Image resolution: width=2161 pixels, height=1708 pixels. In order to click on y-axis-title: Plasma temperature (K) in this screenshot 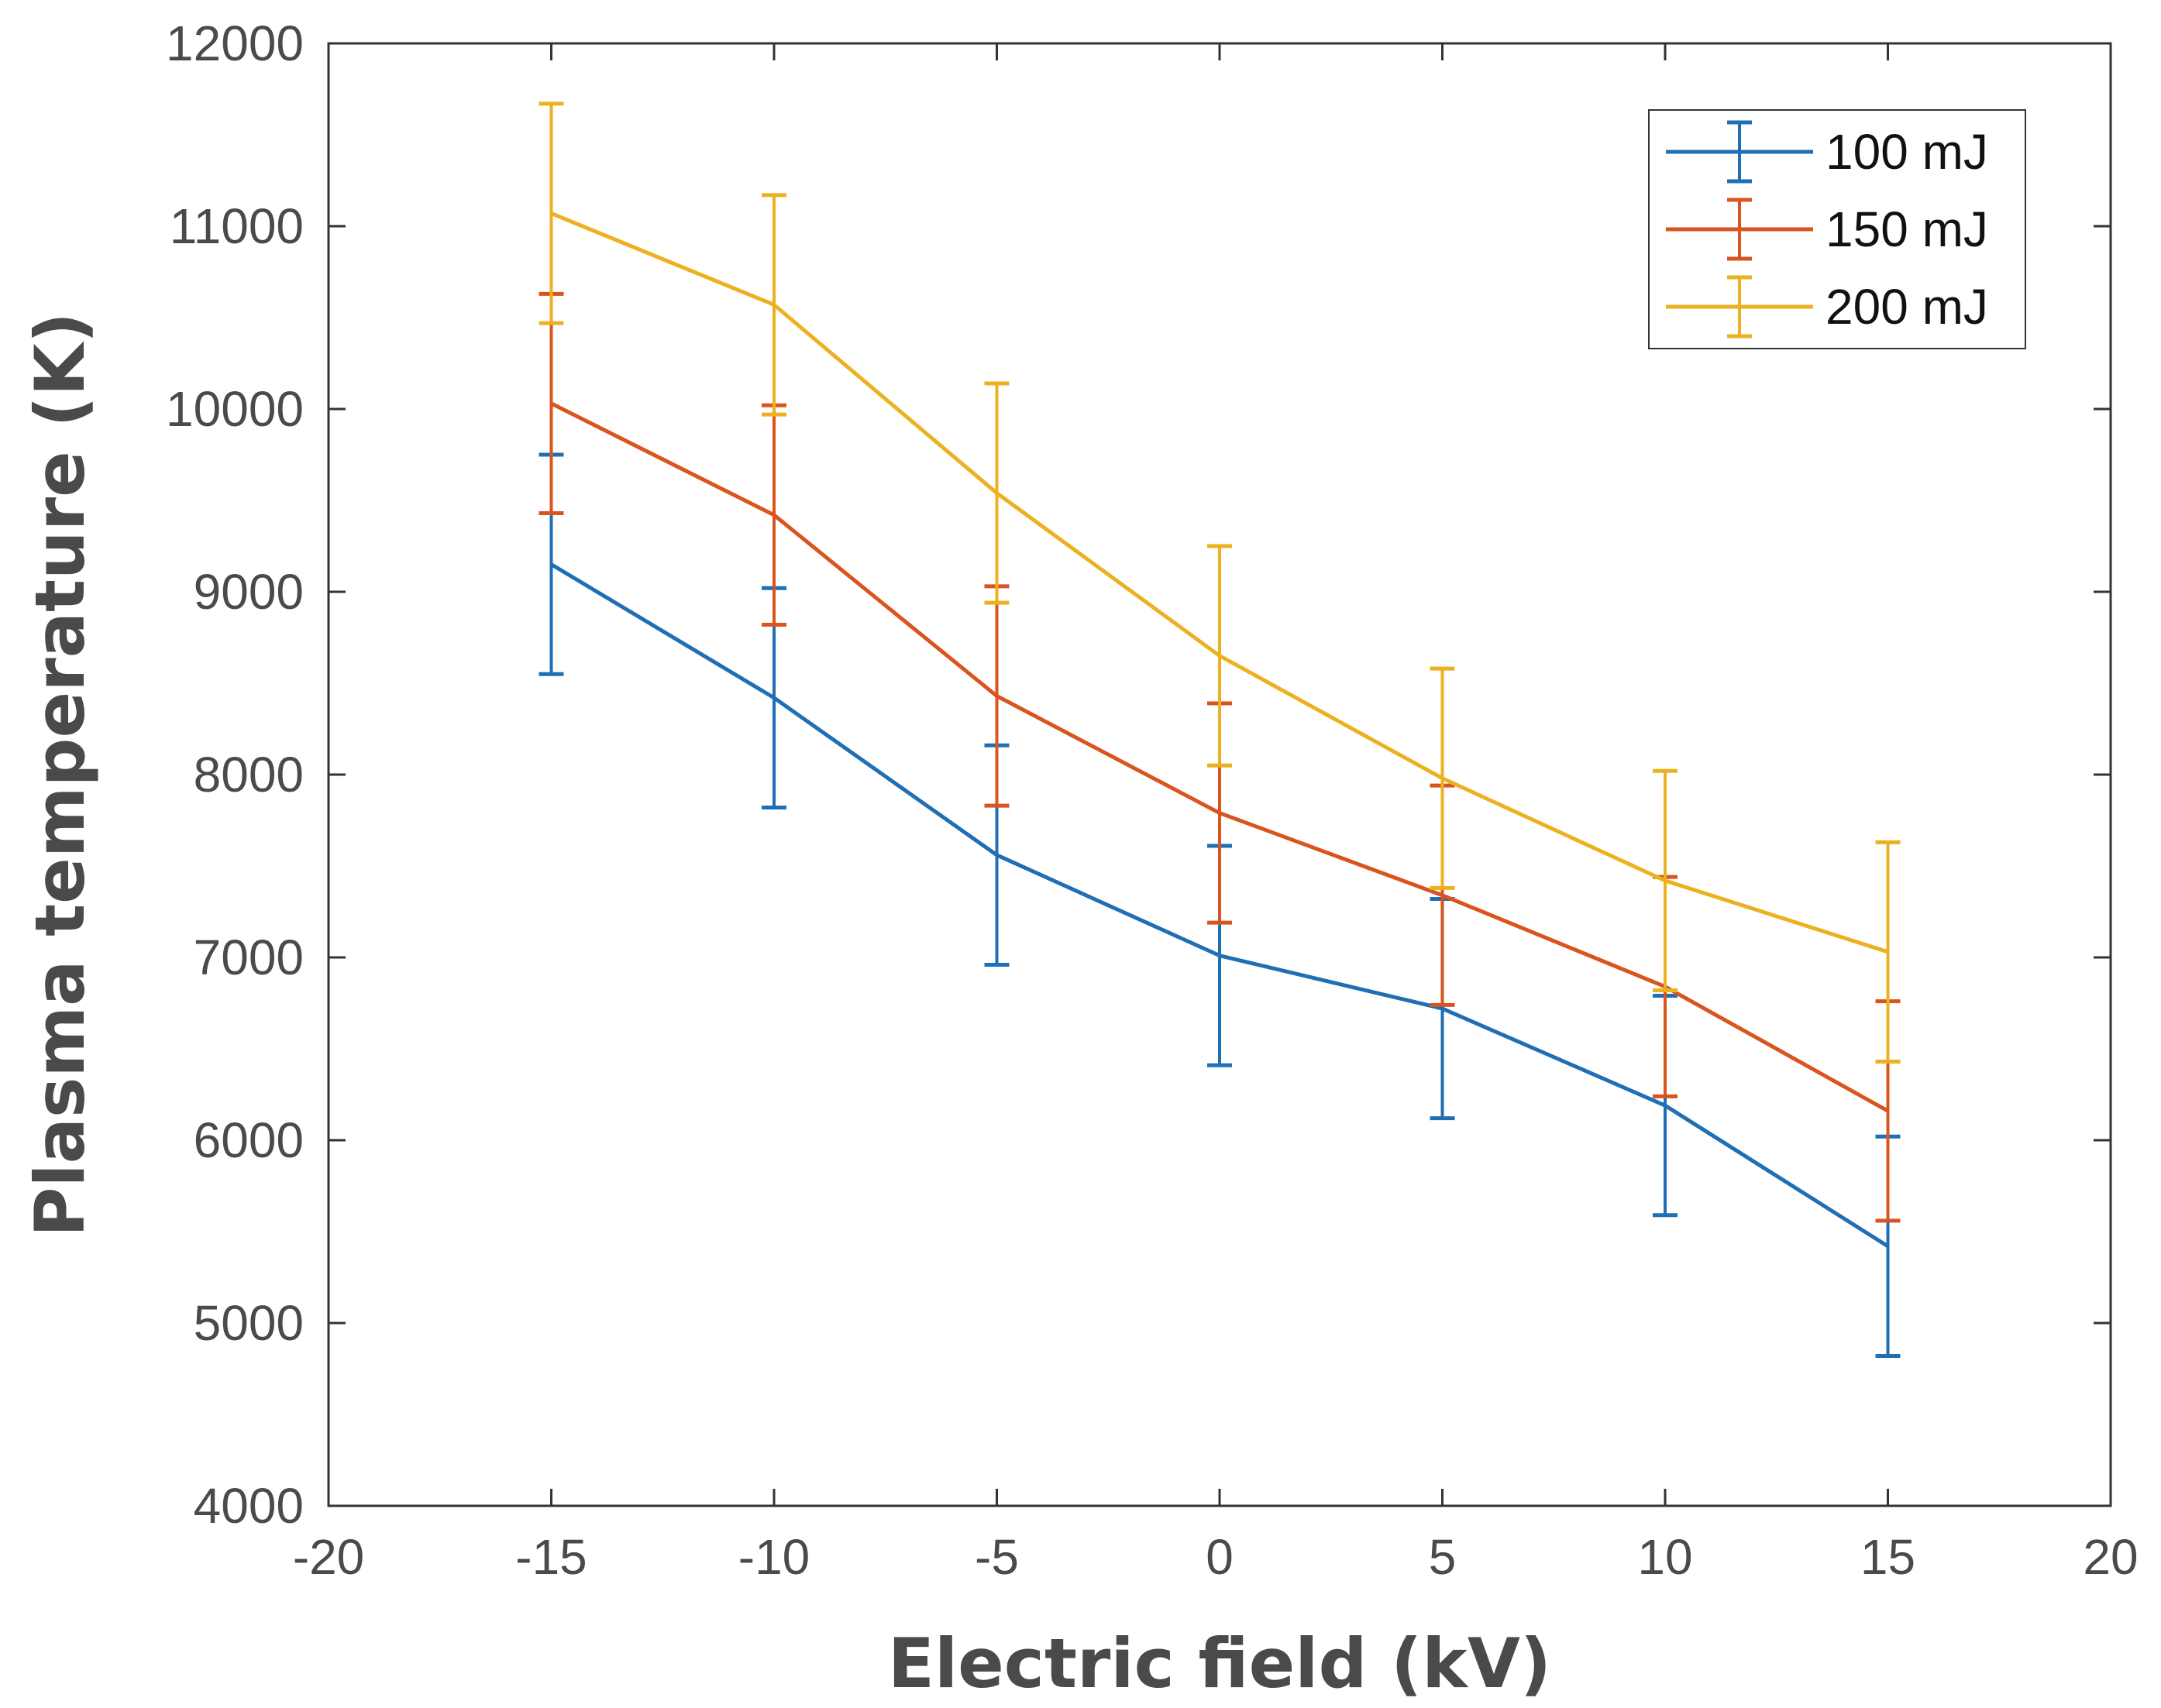, I will do `click(60, 774)`.